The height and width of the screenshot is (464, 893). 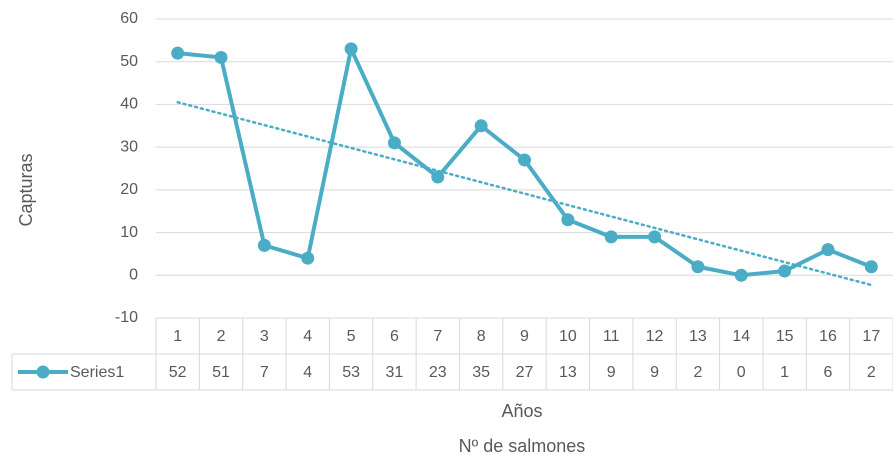 What do you see at coordinates (264, 336) in the screenshot?
I see `x-tick-label: 3` at bounding box center [264, 336].